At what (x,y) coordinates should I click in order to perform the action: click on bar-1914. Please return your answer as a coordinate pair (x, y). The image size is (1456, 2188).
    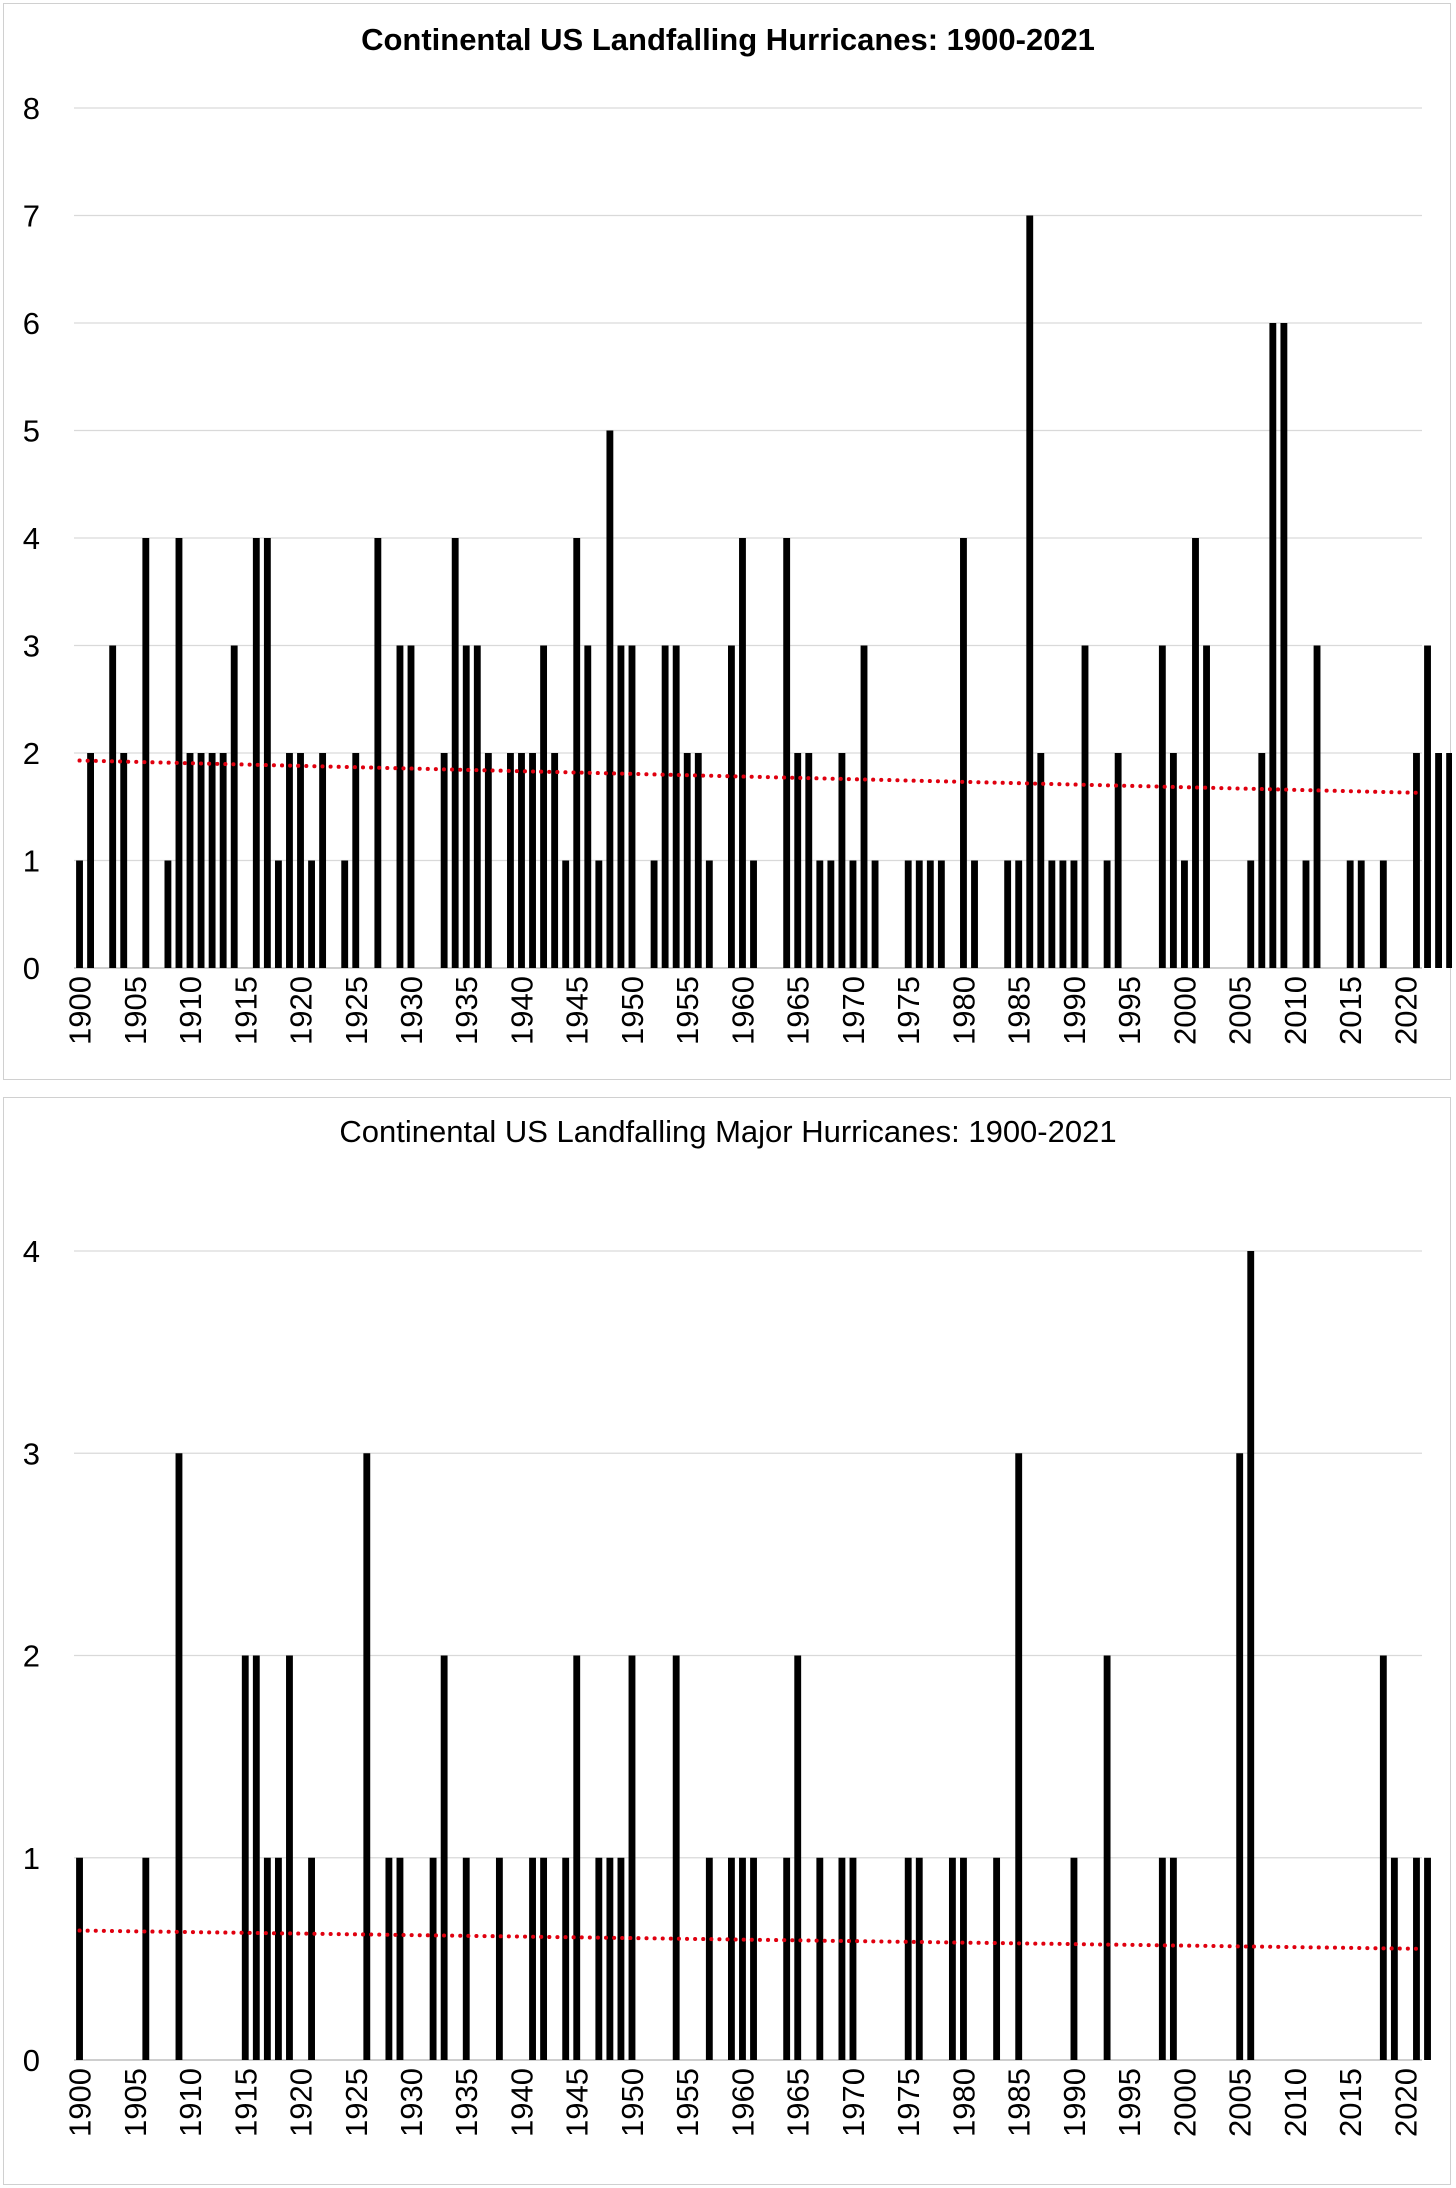
    Looking at the image, I should click on (234, 806).